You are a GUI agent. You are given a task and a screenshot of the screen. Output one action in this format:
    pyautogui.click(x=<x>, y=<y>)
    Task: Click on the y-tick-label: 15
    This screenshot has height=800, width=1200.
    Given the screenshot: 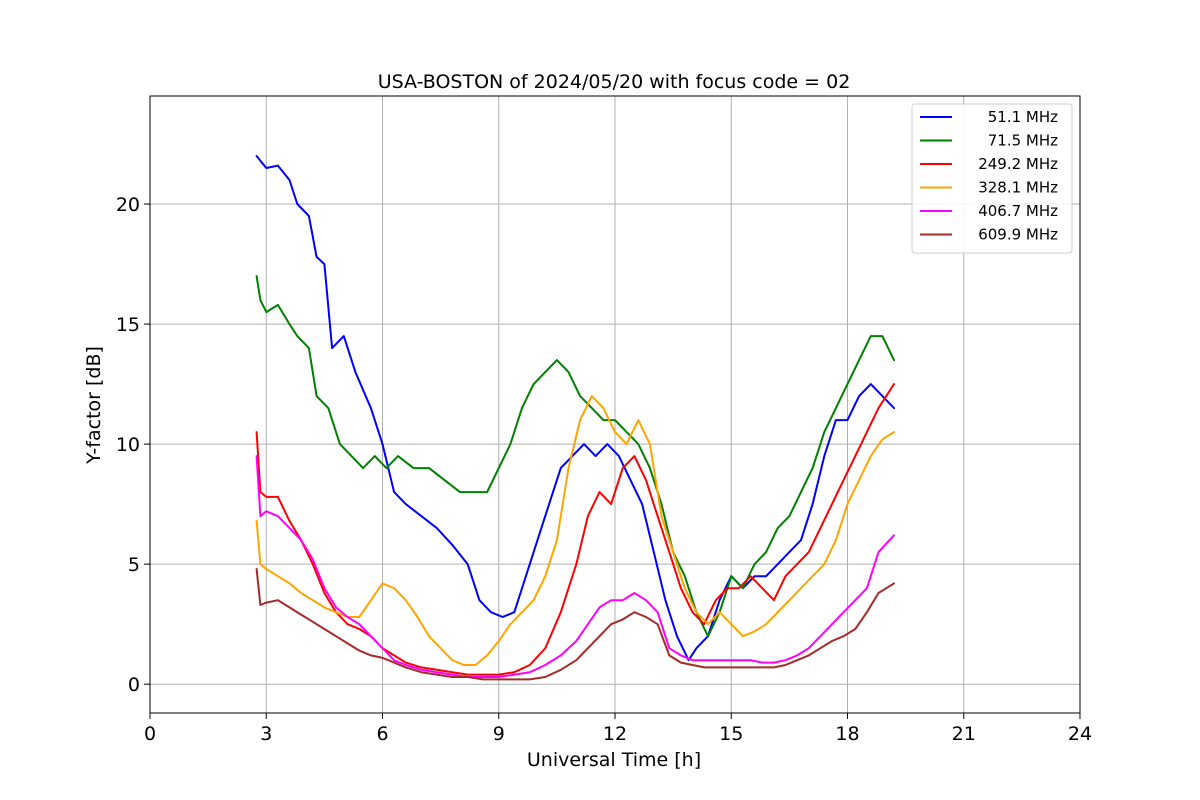 What is the action you would take?
    pyautogui.click(x=128, y=325)
    